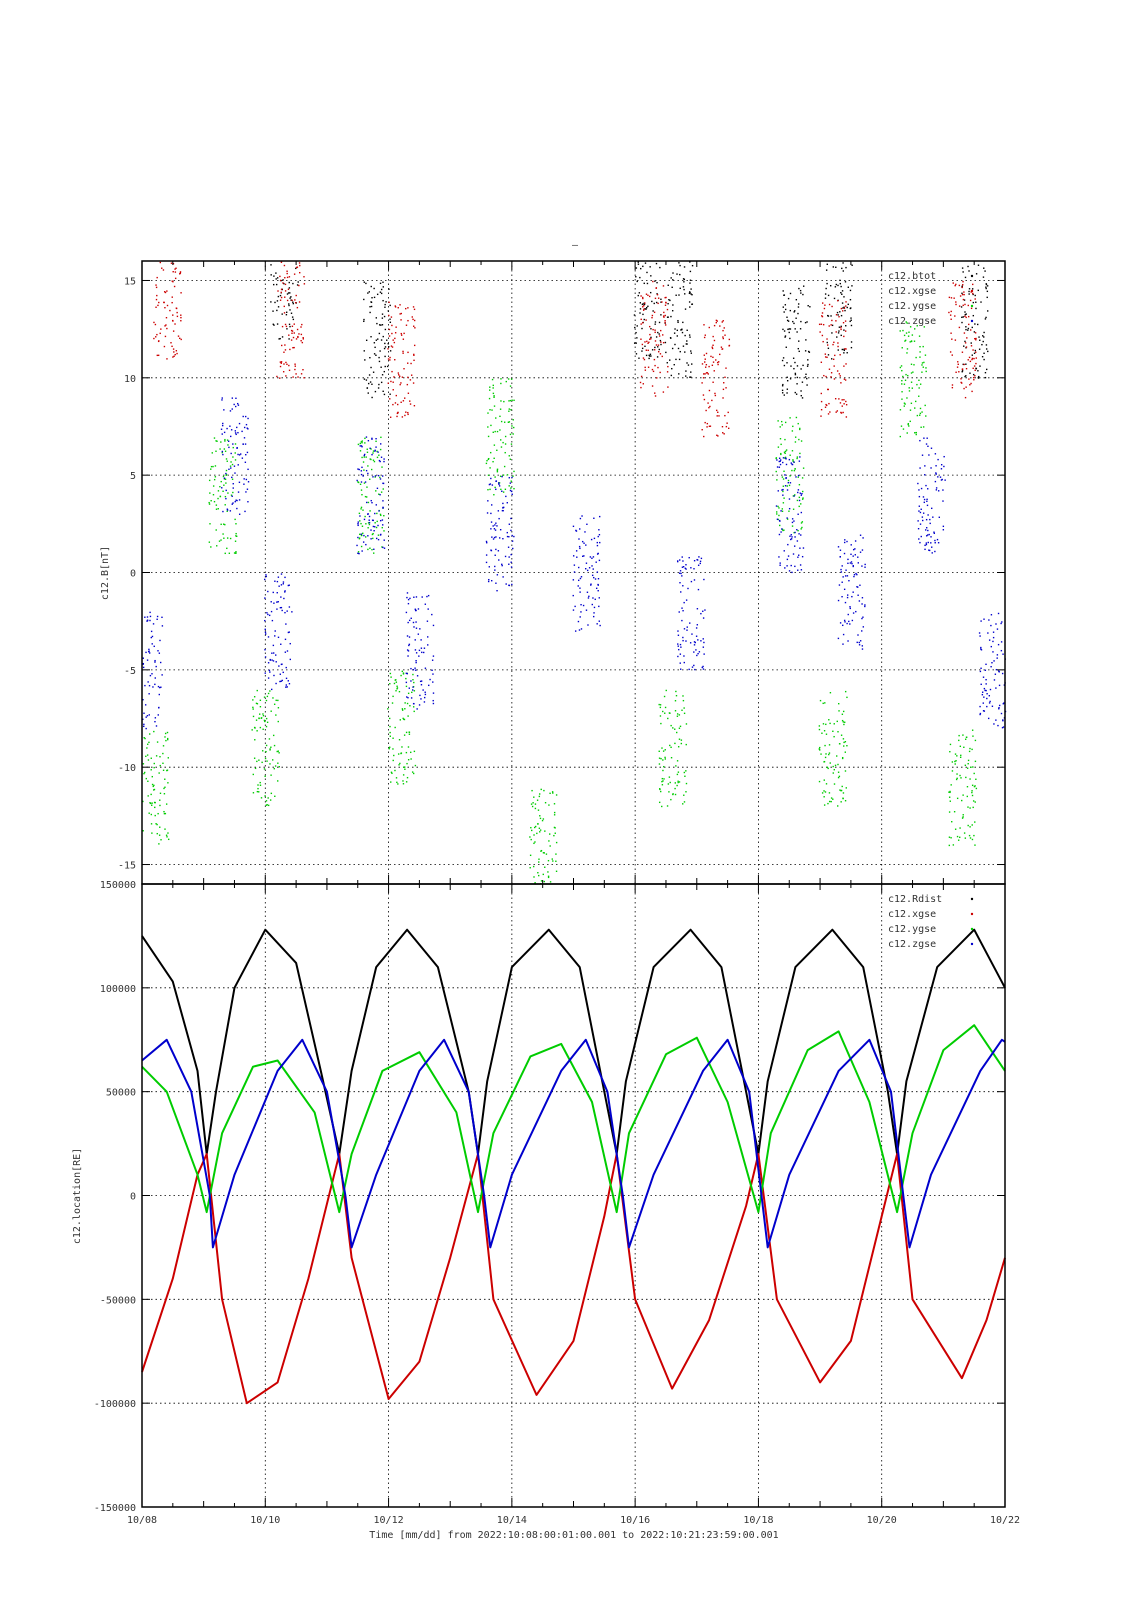 The width and height of the screenshot is (1131, 1600). I want to click on y-tick-label: 10, so click(130, 379).